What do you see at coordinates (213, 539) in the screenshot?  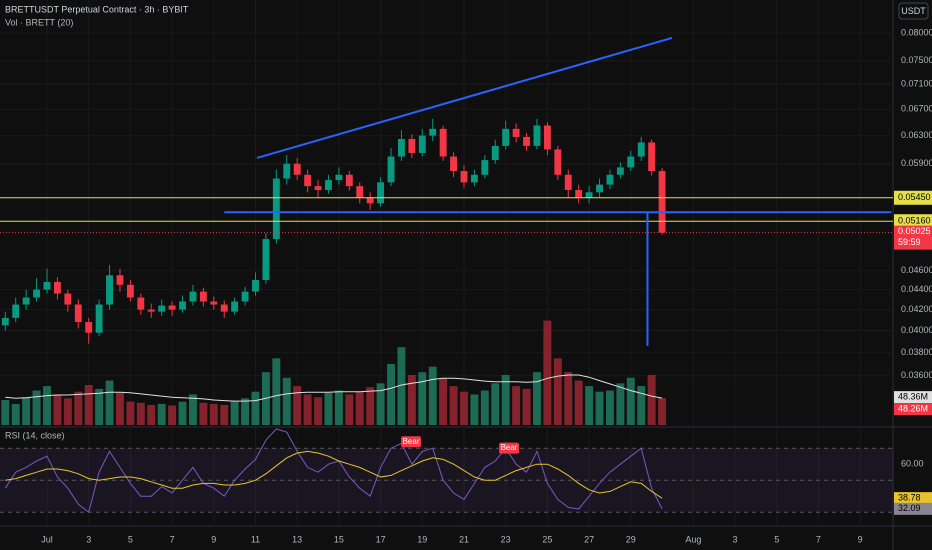 I see `x-tick-label: 9` at bounding box center [213, 539].